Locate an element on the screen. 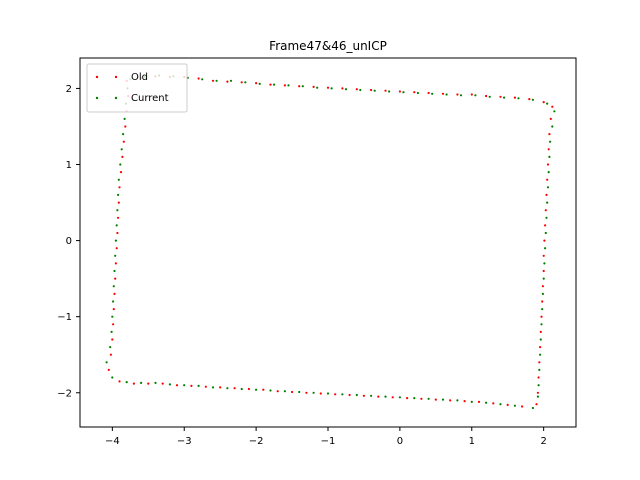 This screenshot has height=480, width=640. legend-label-current: Current is located at coordinates (150, 98).